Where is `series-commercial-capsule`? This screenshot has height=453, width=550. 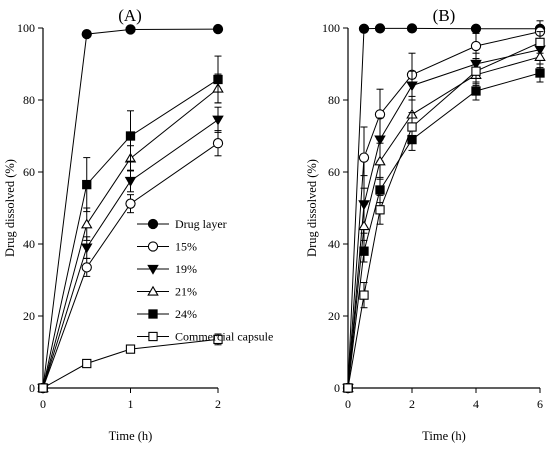 series-commercial-capsule is located at coordinates (130, 363).